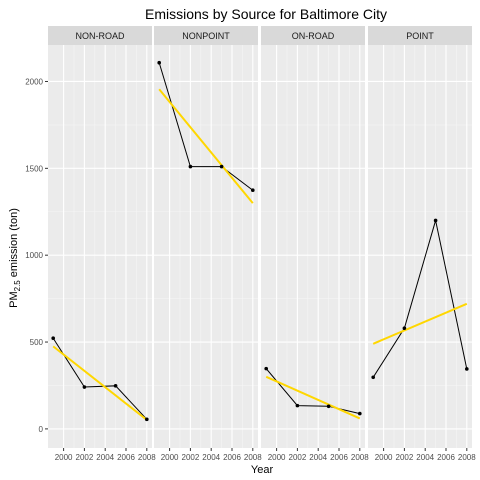  I want to click on y-tick-label: 1500, so click(34, 168).